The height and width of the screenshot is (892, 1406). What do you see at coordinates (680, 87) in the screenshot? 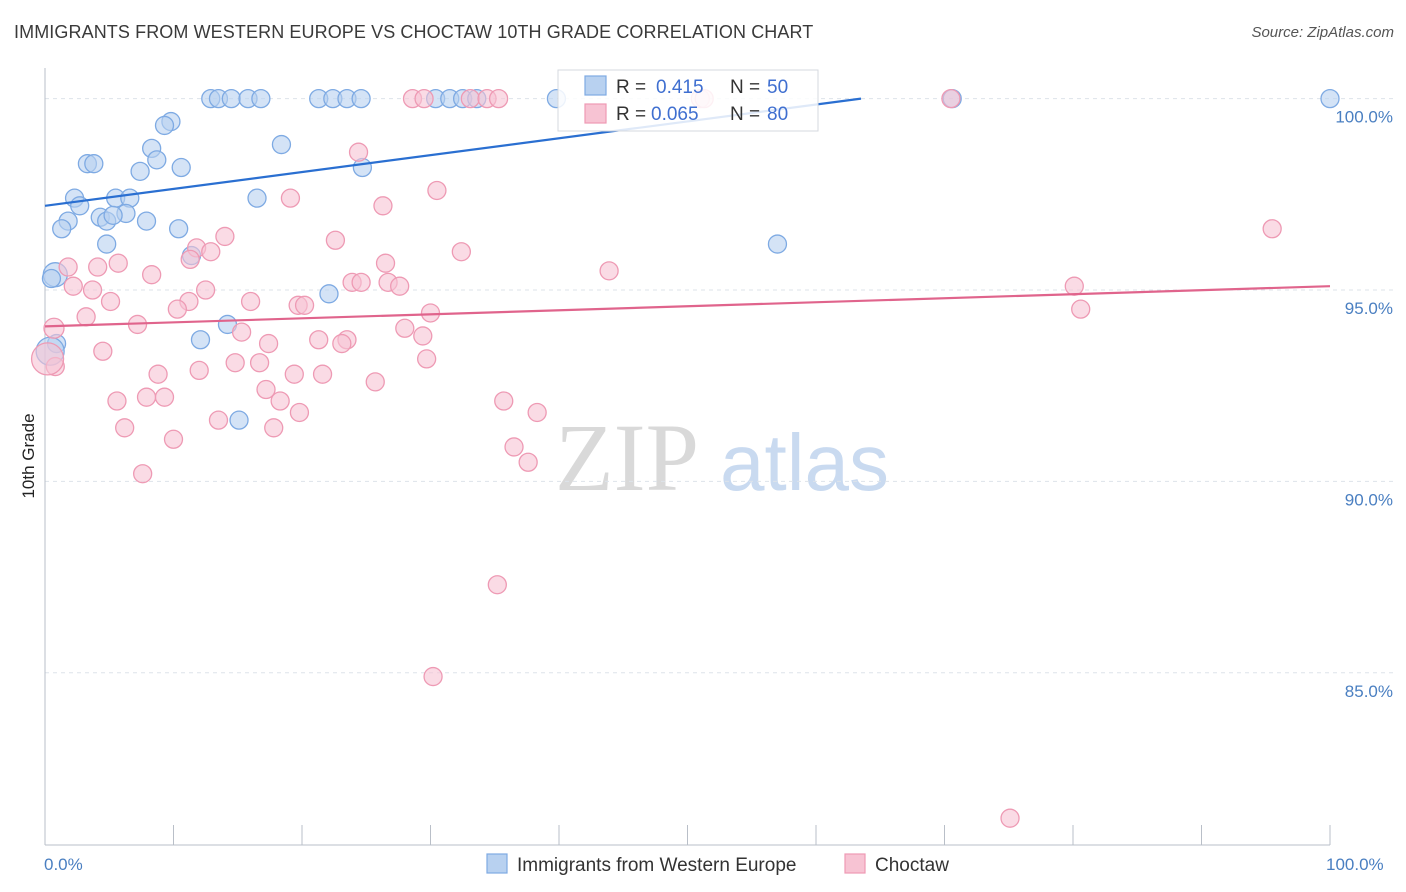
I see `legend-r-value-blue: 0.415` at bounding box center [680, 87].